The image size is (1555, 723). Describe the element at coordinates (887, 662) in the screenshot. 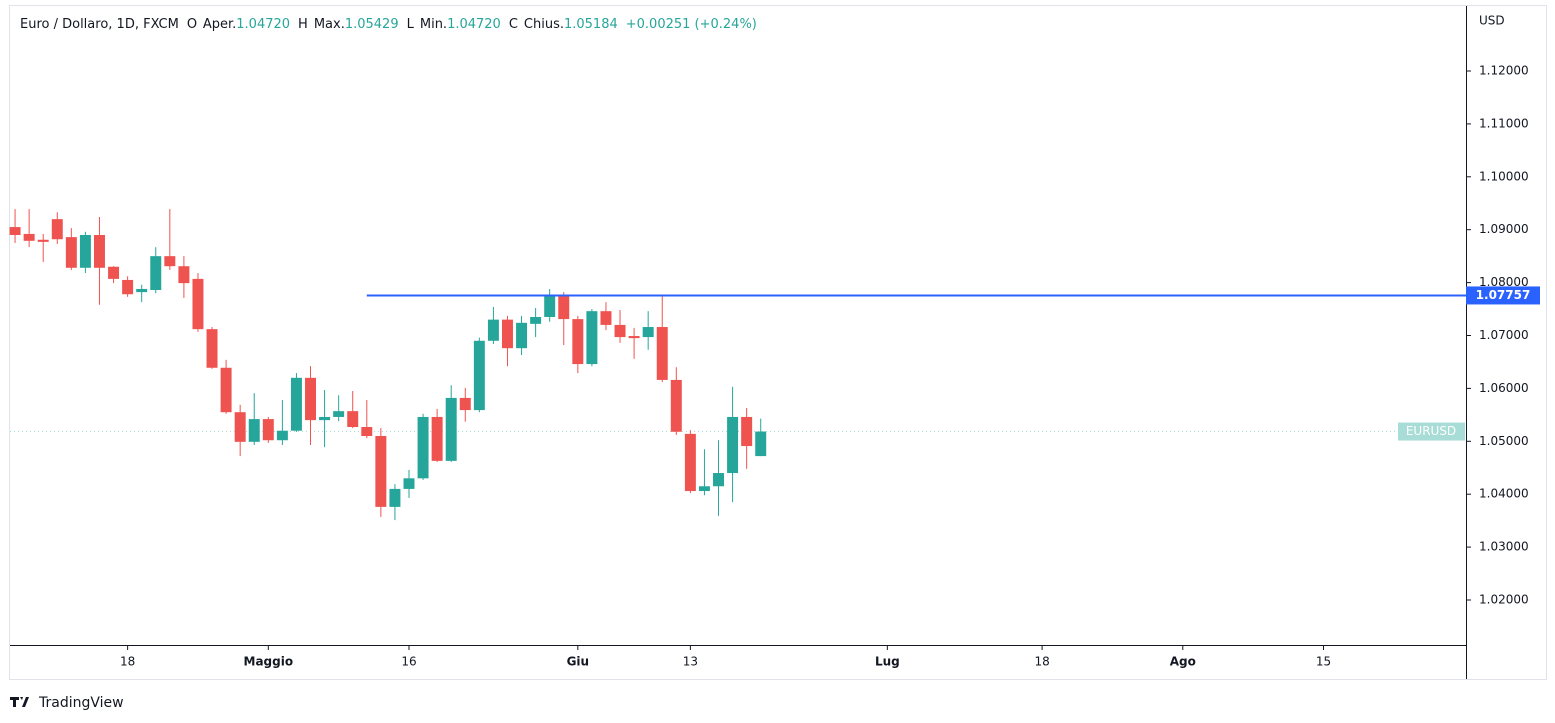

I see `x-tick-label: Lug` at that location.